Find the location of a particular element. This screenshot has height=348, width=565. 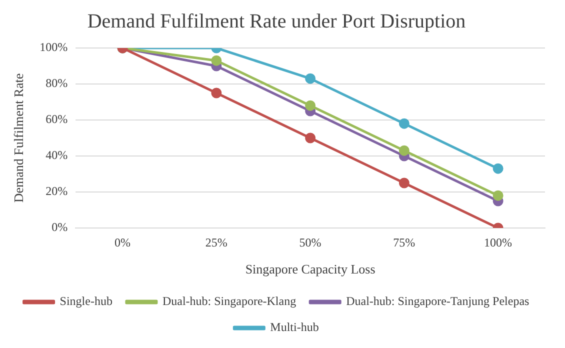

y-tick-label: 100% is located at coordinates (54, 47).